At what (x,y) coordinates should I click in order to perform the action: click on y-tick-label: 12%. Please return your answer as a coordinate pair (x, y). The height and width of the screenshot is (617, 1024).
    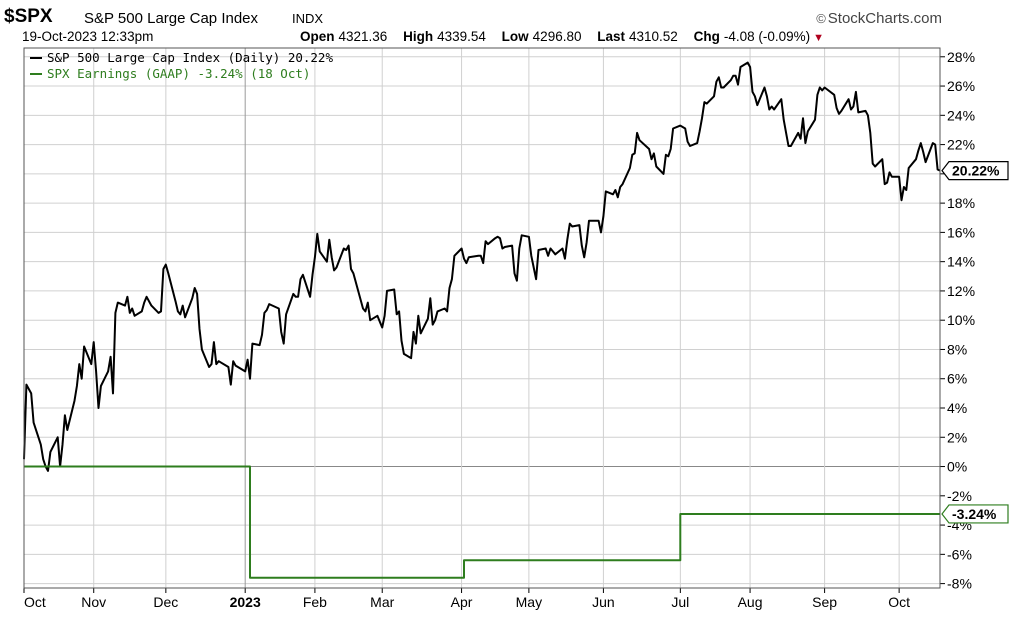
    Looking at the image, I should click on (961, 291).